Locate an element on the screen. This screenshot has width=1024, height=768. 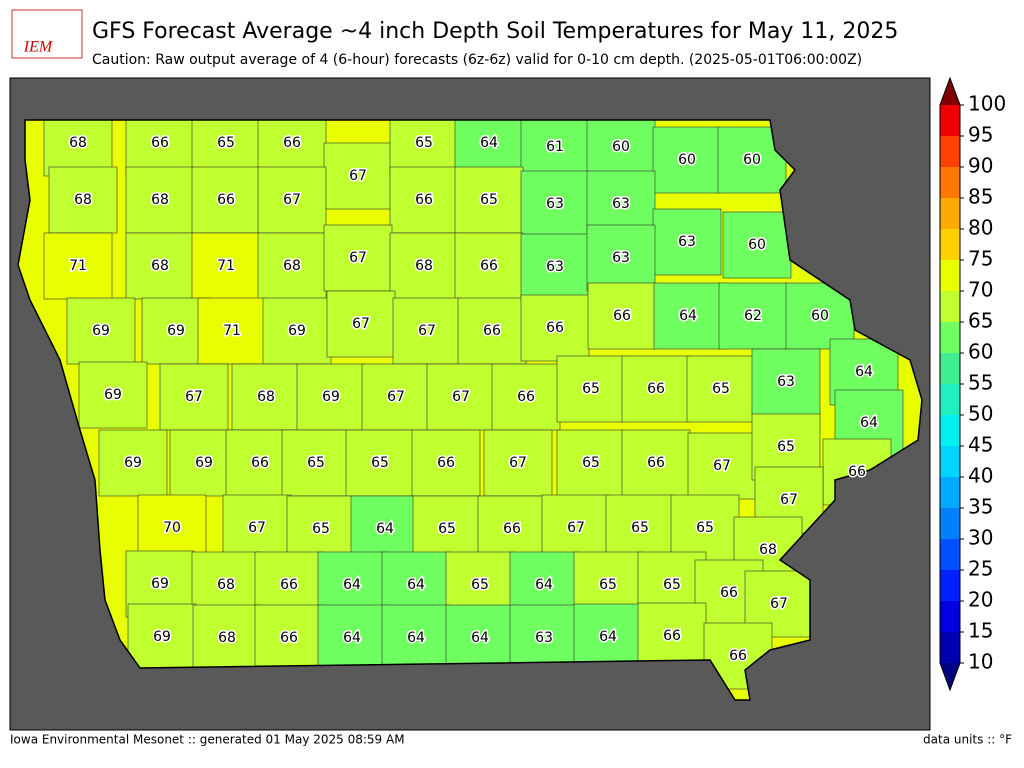
county-value: 62 is located at coordinates (753, 316).